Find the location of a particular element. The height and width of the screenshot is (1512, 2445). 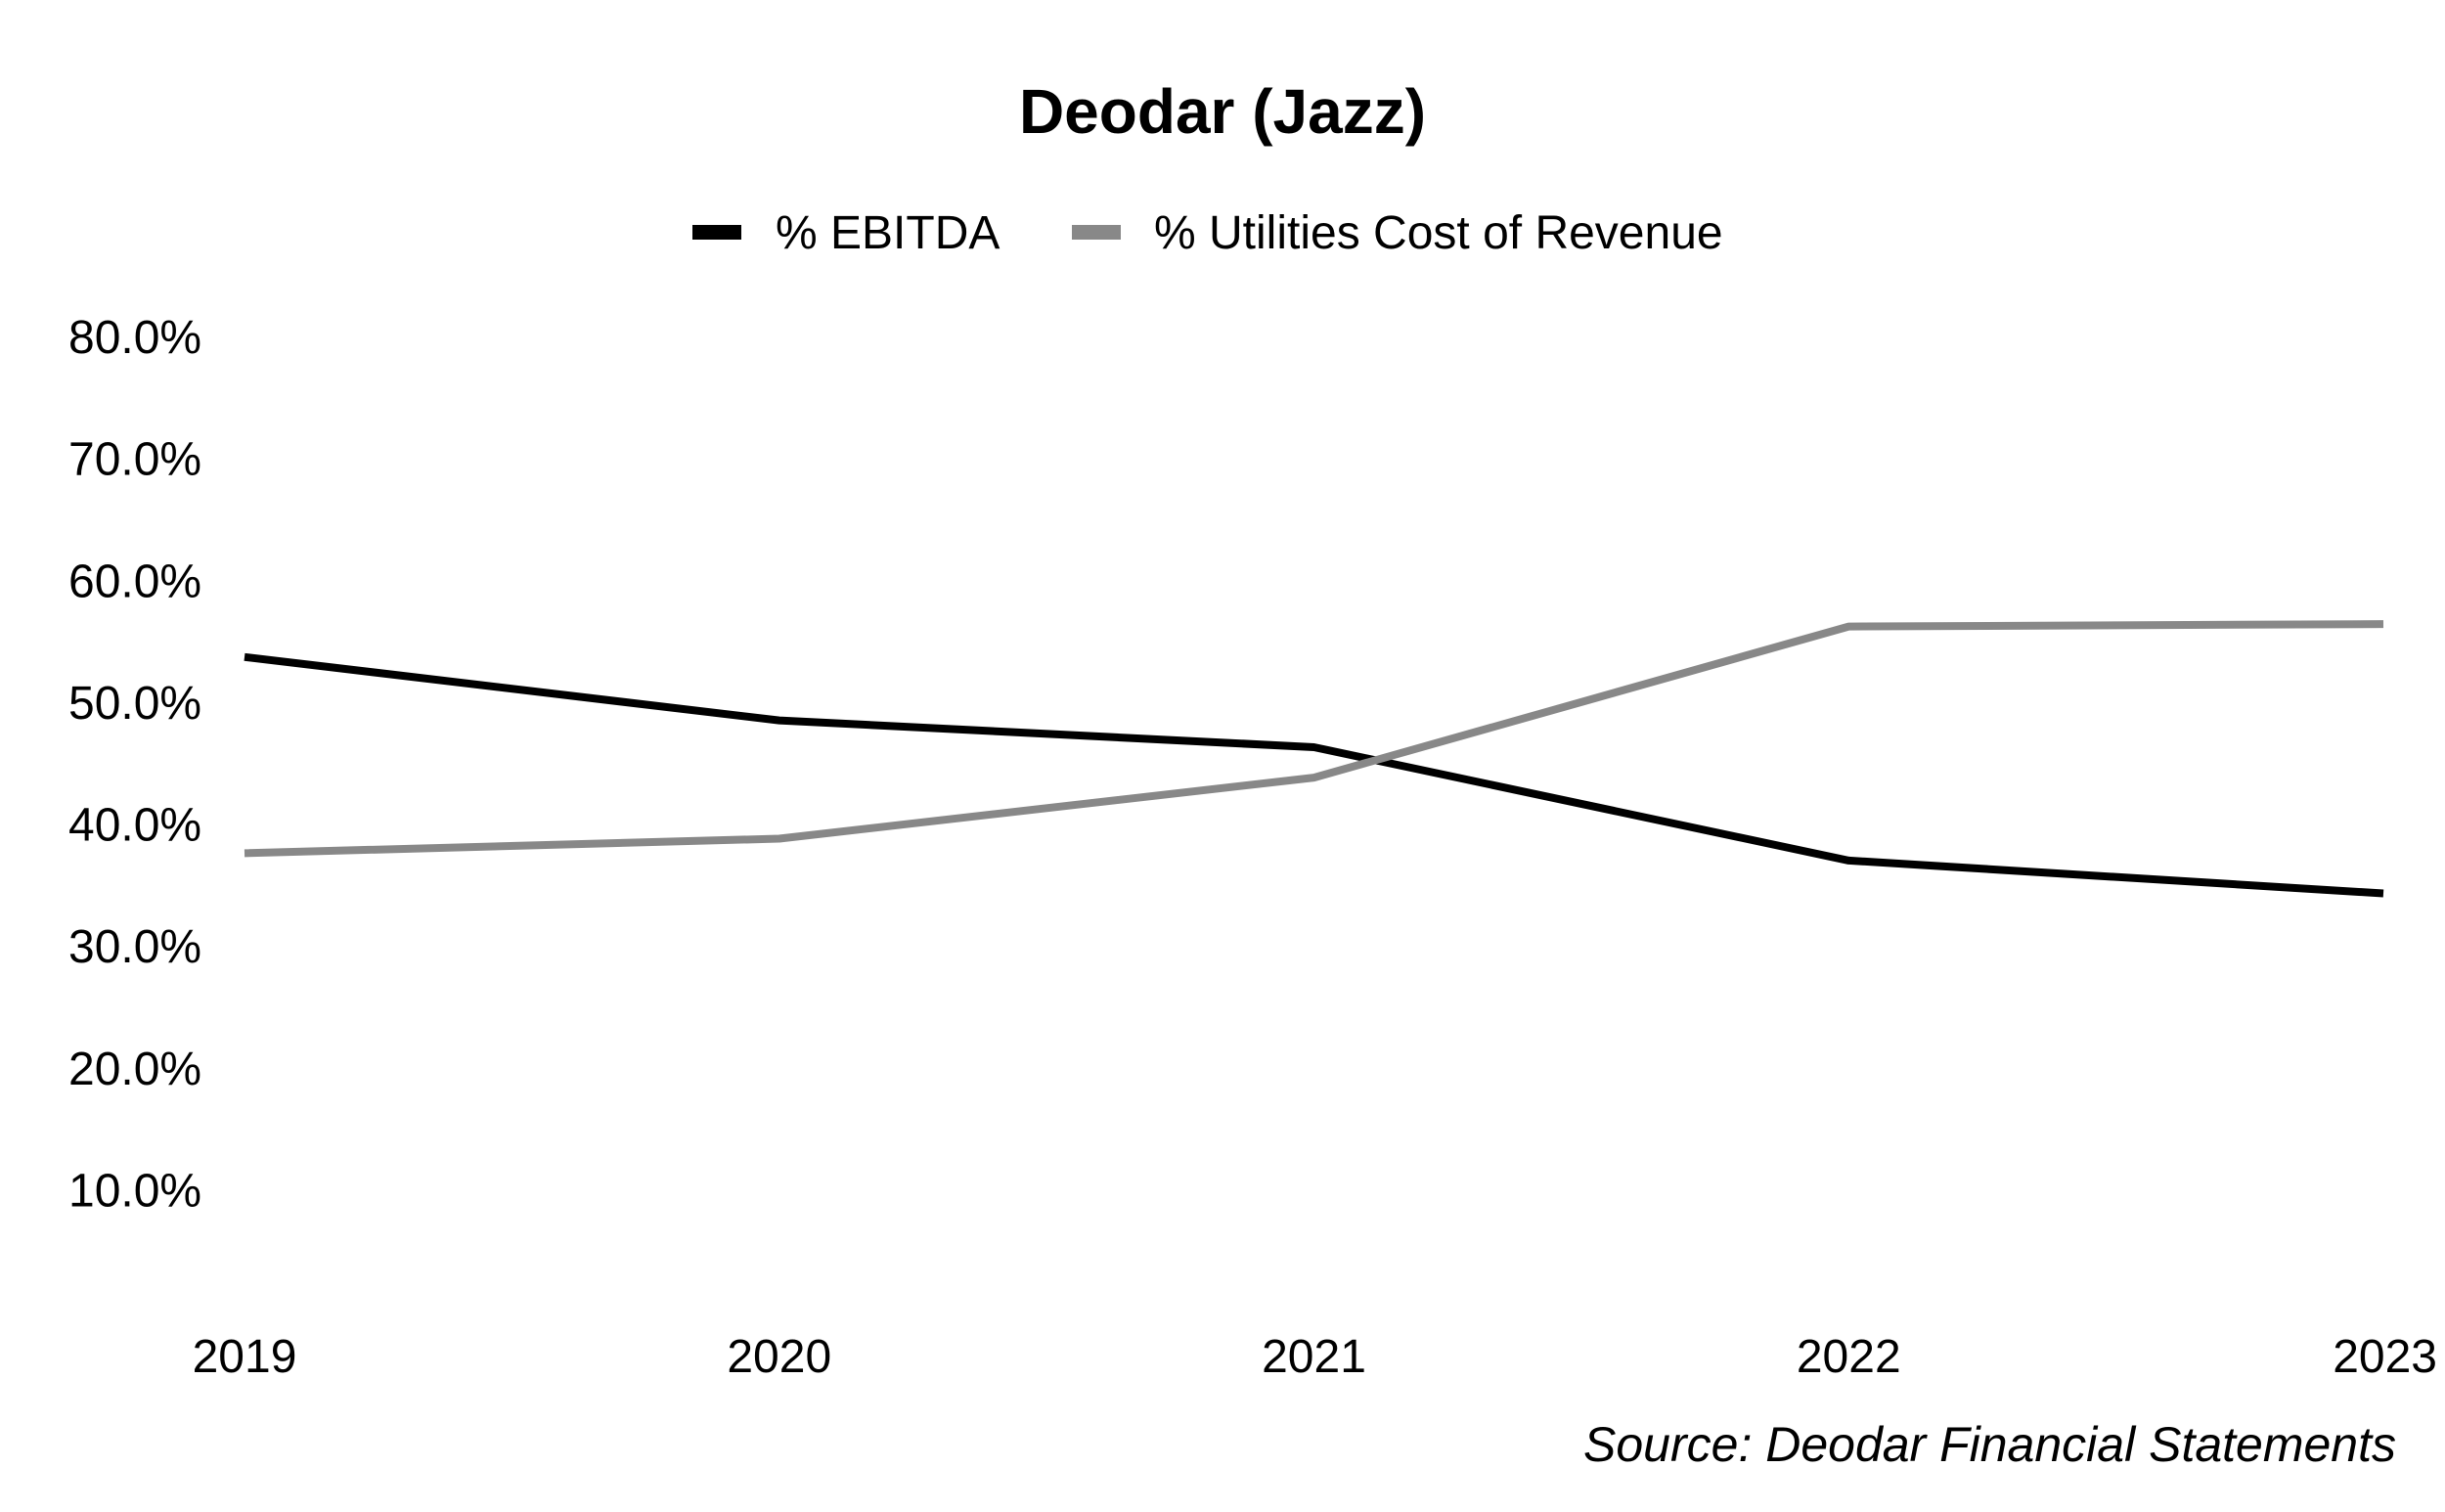

y-axis-ticks: 80.0% 70.0% 60.0% 50.0% 40.0% 30.0% 20.0% 10.0% is located at coordinates (134, 765).